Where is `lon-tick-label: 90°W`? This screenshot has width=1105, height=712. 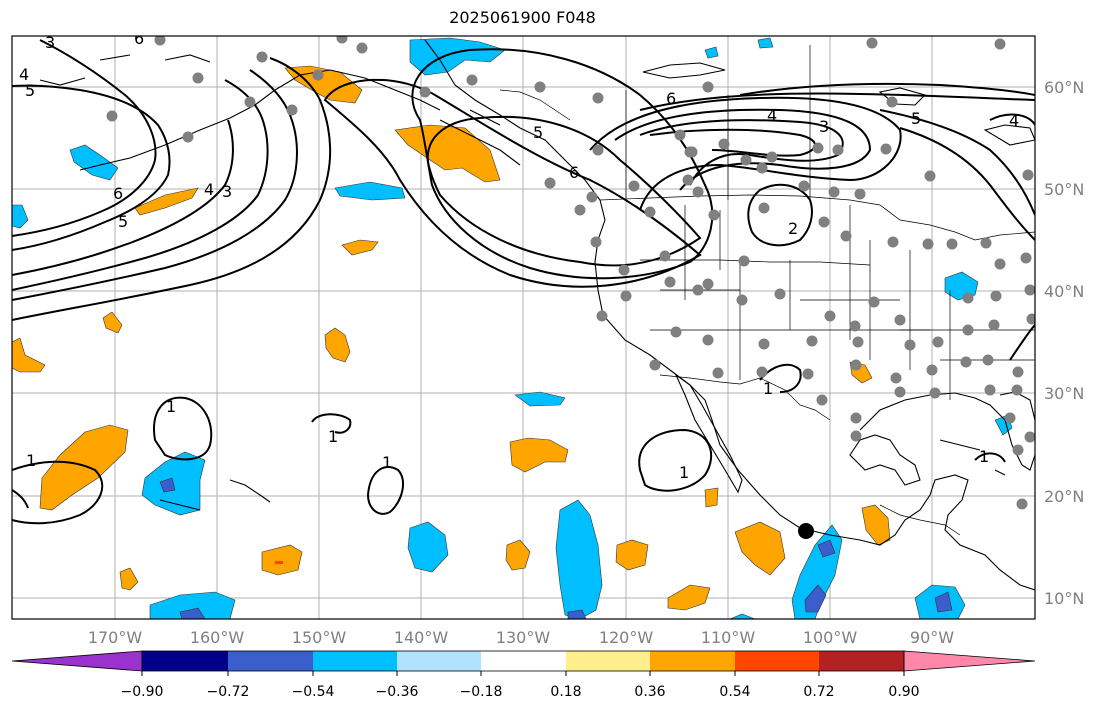
lon-tick-label: 90°W is located at coordinates (932, 637).